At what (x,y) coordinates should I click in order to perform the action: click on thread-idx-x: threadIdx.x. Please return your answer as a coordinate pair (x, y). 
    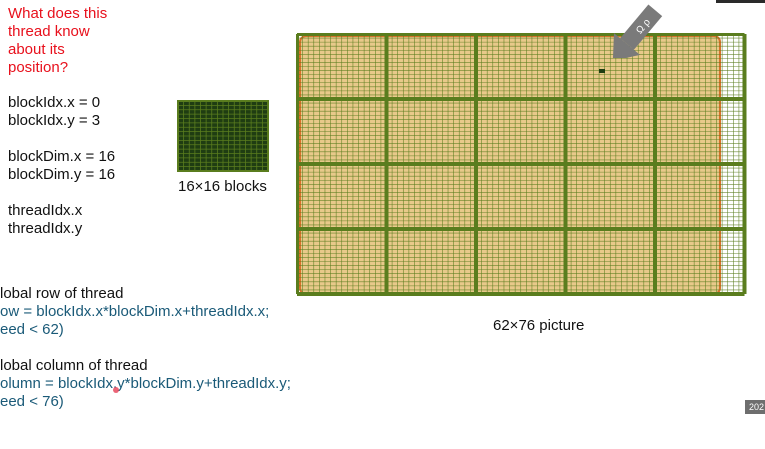
    Looking at the image, I should click on (45, 210).